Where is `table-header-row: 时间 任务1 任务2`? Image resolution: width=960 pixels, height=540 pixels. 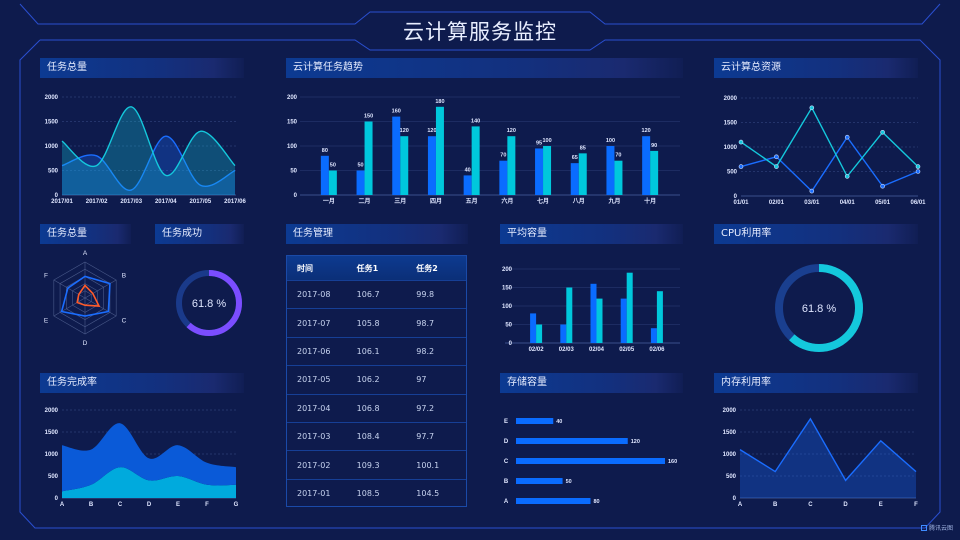 table-header-row: 时间 任务1 任务2 is located at coordinates (376, 268).